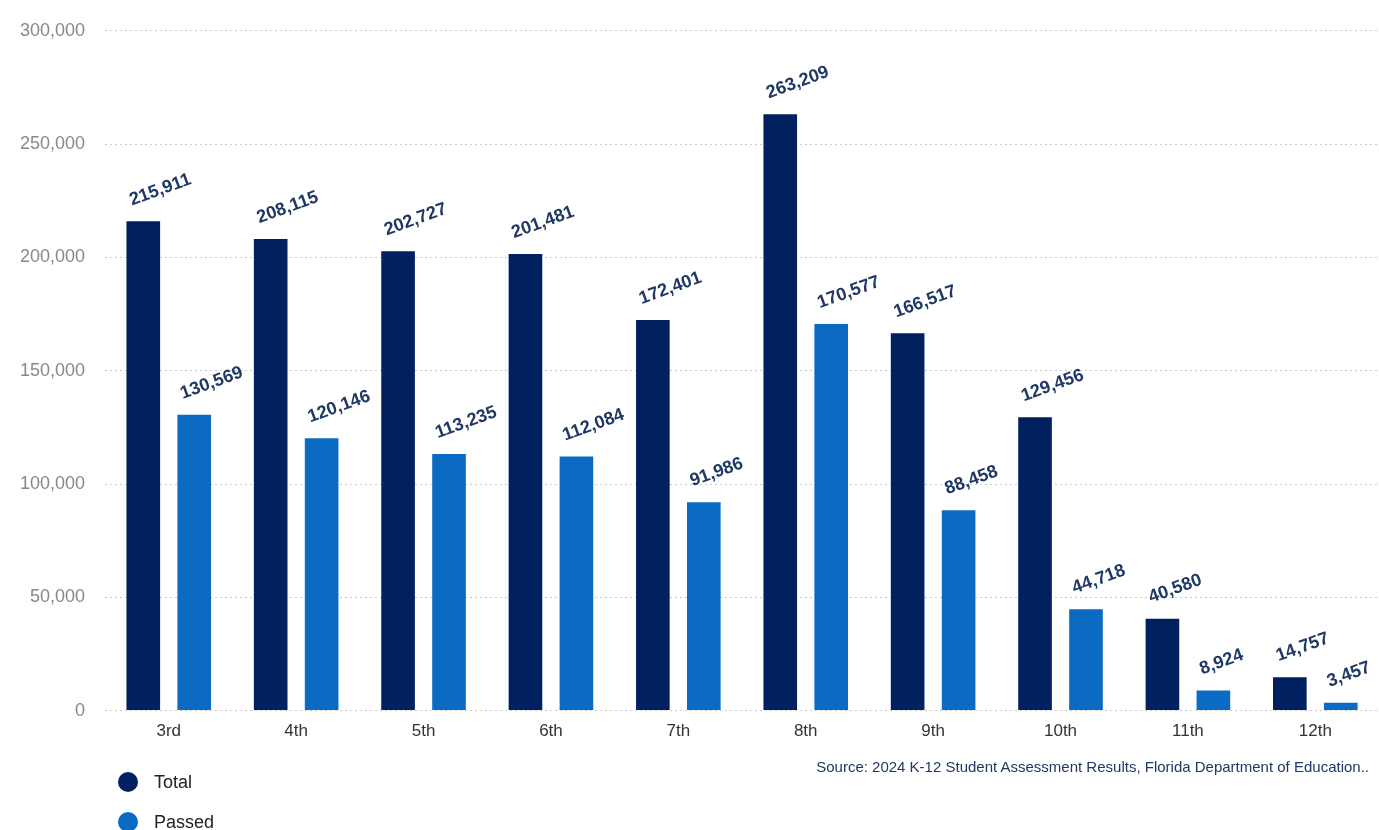 Image resolution: width=1379 pixels, height=830 pixels. What do you see at coordinates (1175, 587) in the screenshot?
I see `data-label: 40,580` at bounding box center [1175, 587].